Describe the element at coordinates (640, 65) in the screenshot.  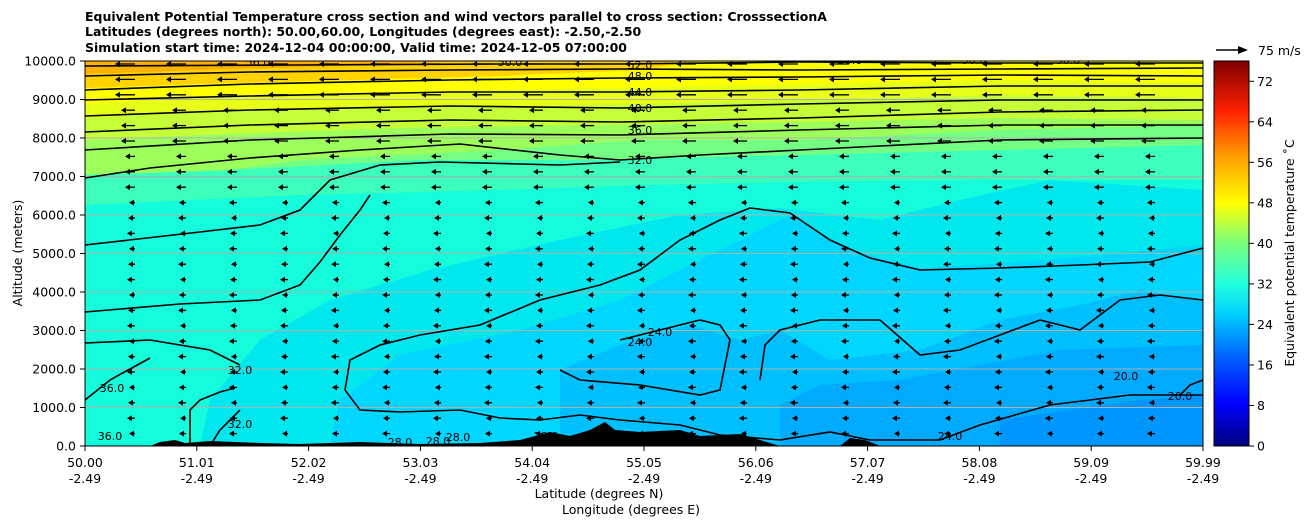
I see `contour-label: 52.0` at that location.